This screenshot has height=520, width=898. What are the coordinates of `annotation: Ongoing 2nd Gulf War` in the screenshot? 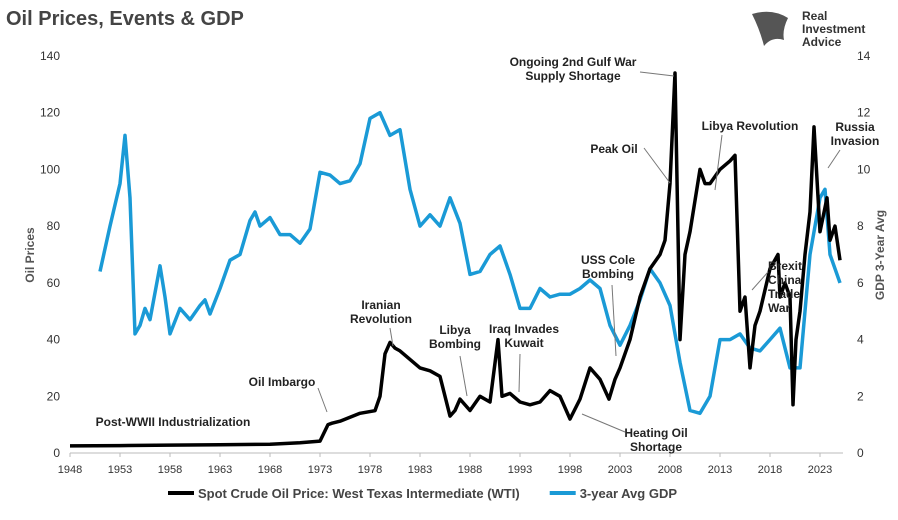 It's located at (573, 62).